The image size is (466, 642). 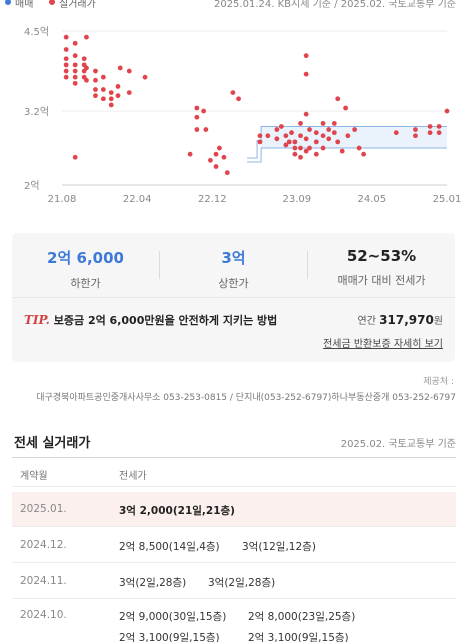 What do you see at coordinates (165, 320) in the screenshot?
I see `tip-text: 보증금 2억 6,000만원을 안전하게 지키는 방법` at bounding box center [165, 320].